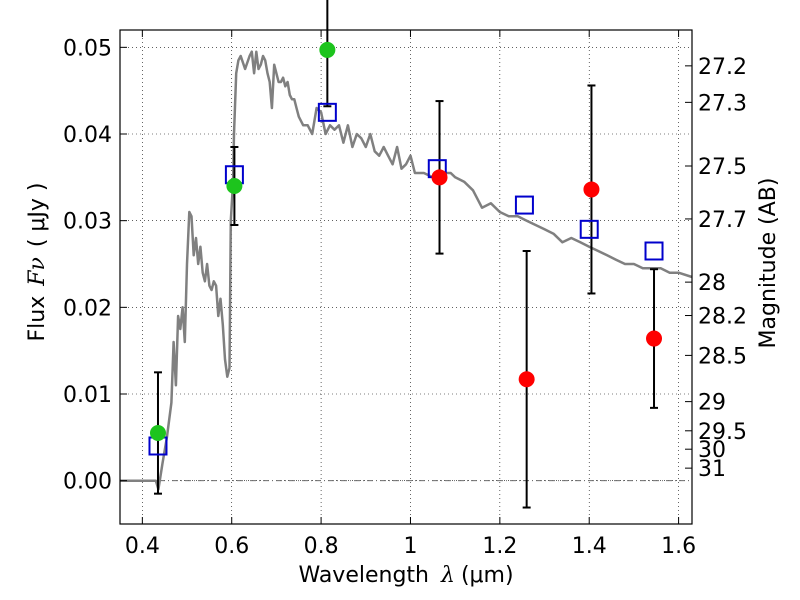 This screenshot has height=600, width=800. What do you see at coordinates (712, 469) in the screenshot?
I see `magnitude-tick-label: 31` at bounding box center [712, 469].